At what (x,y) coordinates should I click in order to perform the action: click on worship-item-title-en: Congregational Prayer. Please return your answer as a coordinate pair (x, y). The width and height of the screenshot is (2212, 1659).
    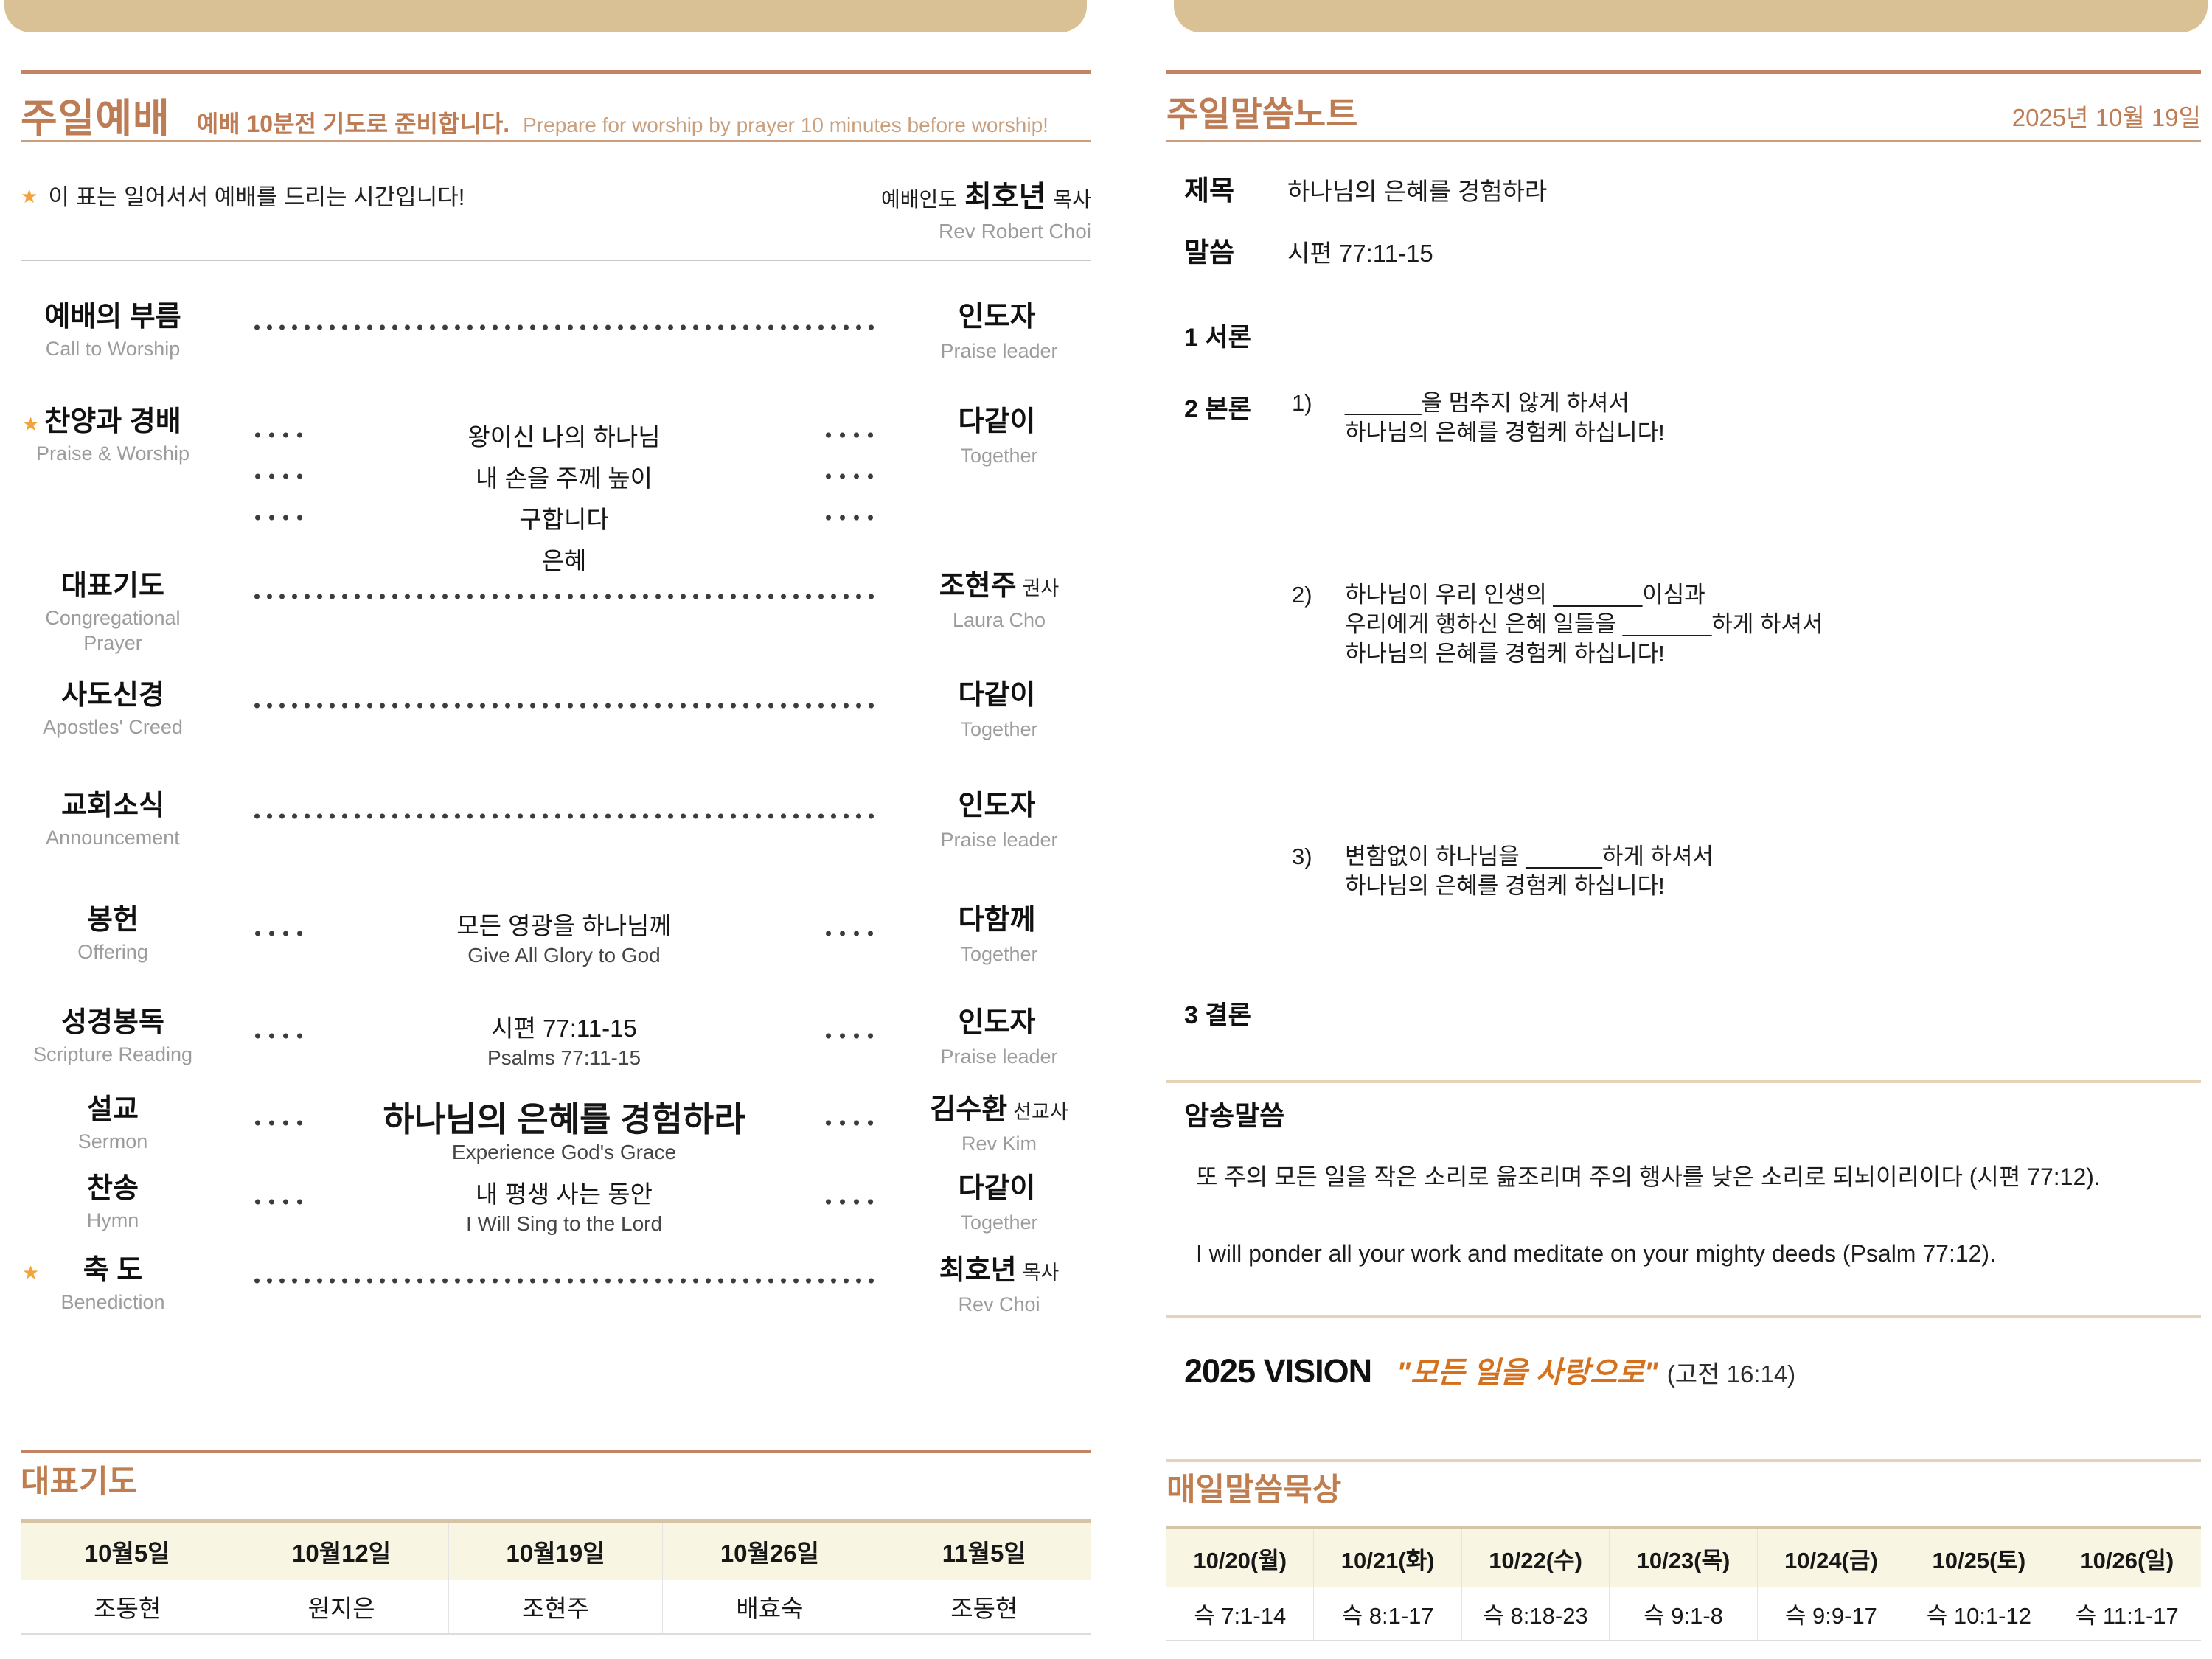
    Looking at the image, I should click on (113, 630).